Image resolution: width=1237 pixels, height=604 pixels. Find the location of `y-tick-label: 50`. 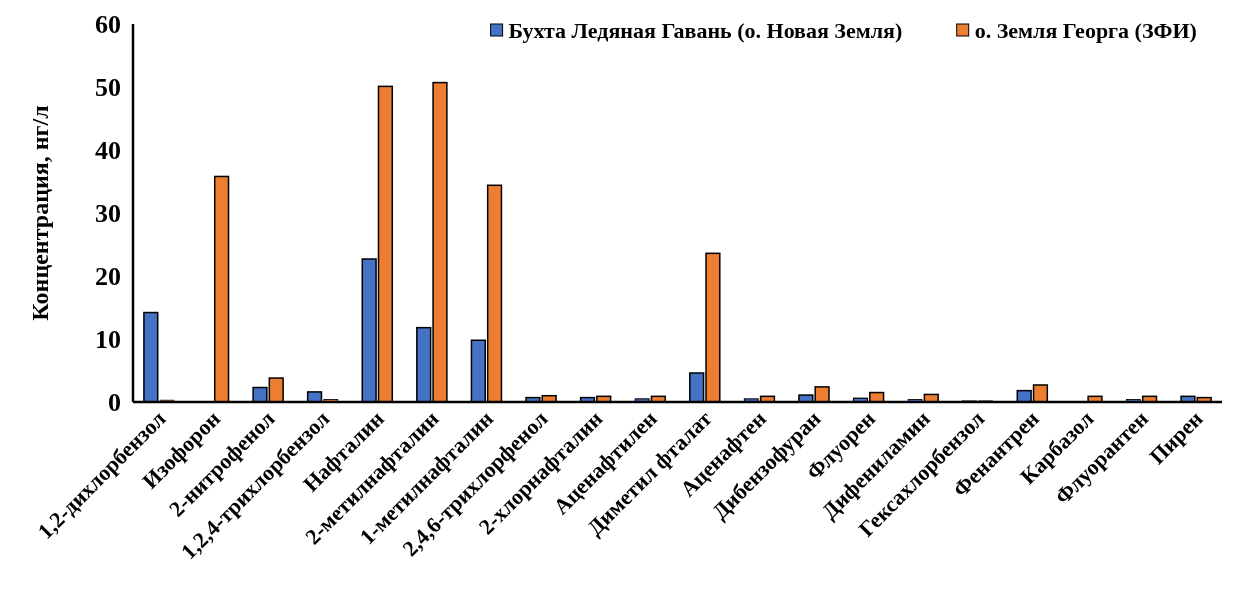

y-tick-label: 50 is located at coordinates (108, 88).